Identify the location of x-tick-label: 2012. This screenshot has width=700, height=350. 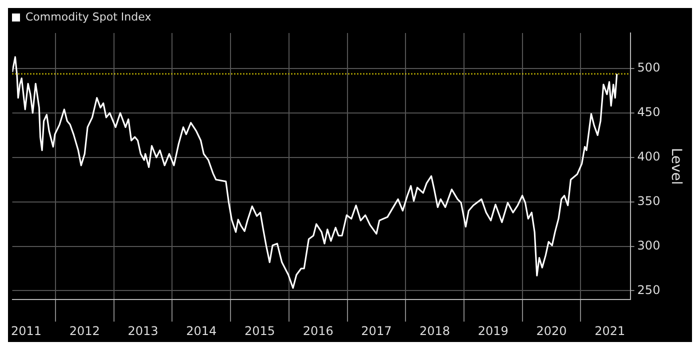
(84, 331).